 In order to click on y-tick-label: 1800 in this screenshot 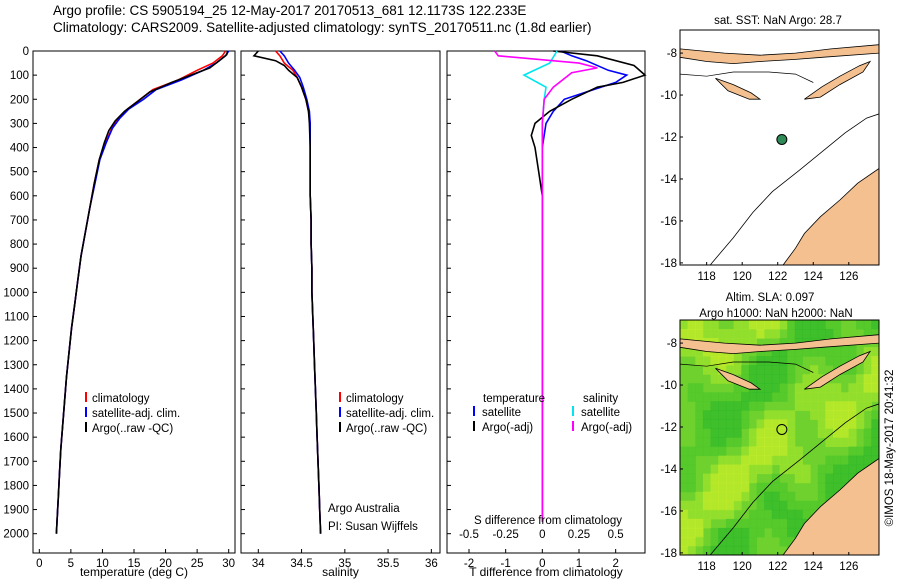, I will do `click(16, 486)`.